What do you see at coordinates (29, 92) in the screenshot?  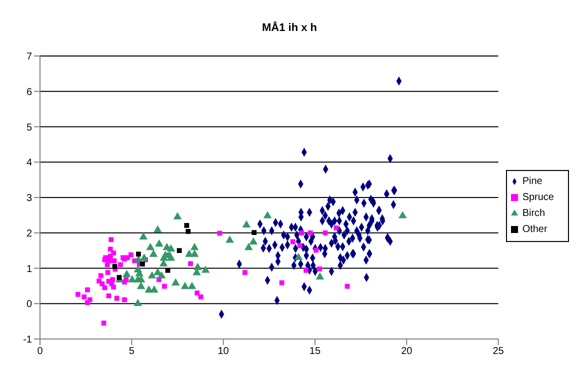 I see `y-tick-label: 6` at bounding box center [29, 92].